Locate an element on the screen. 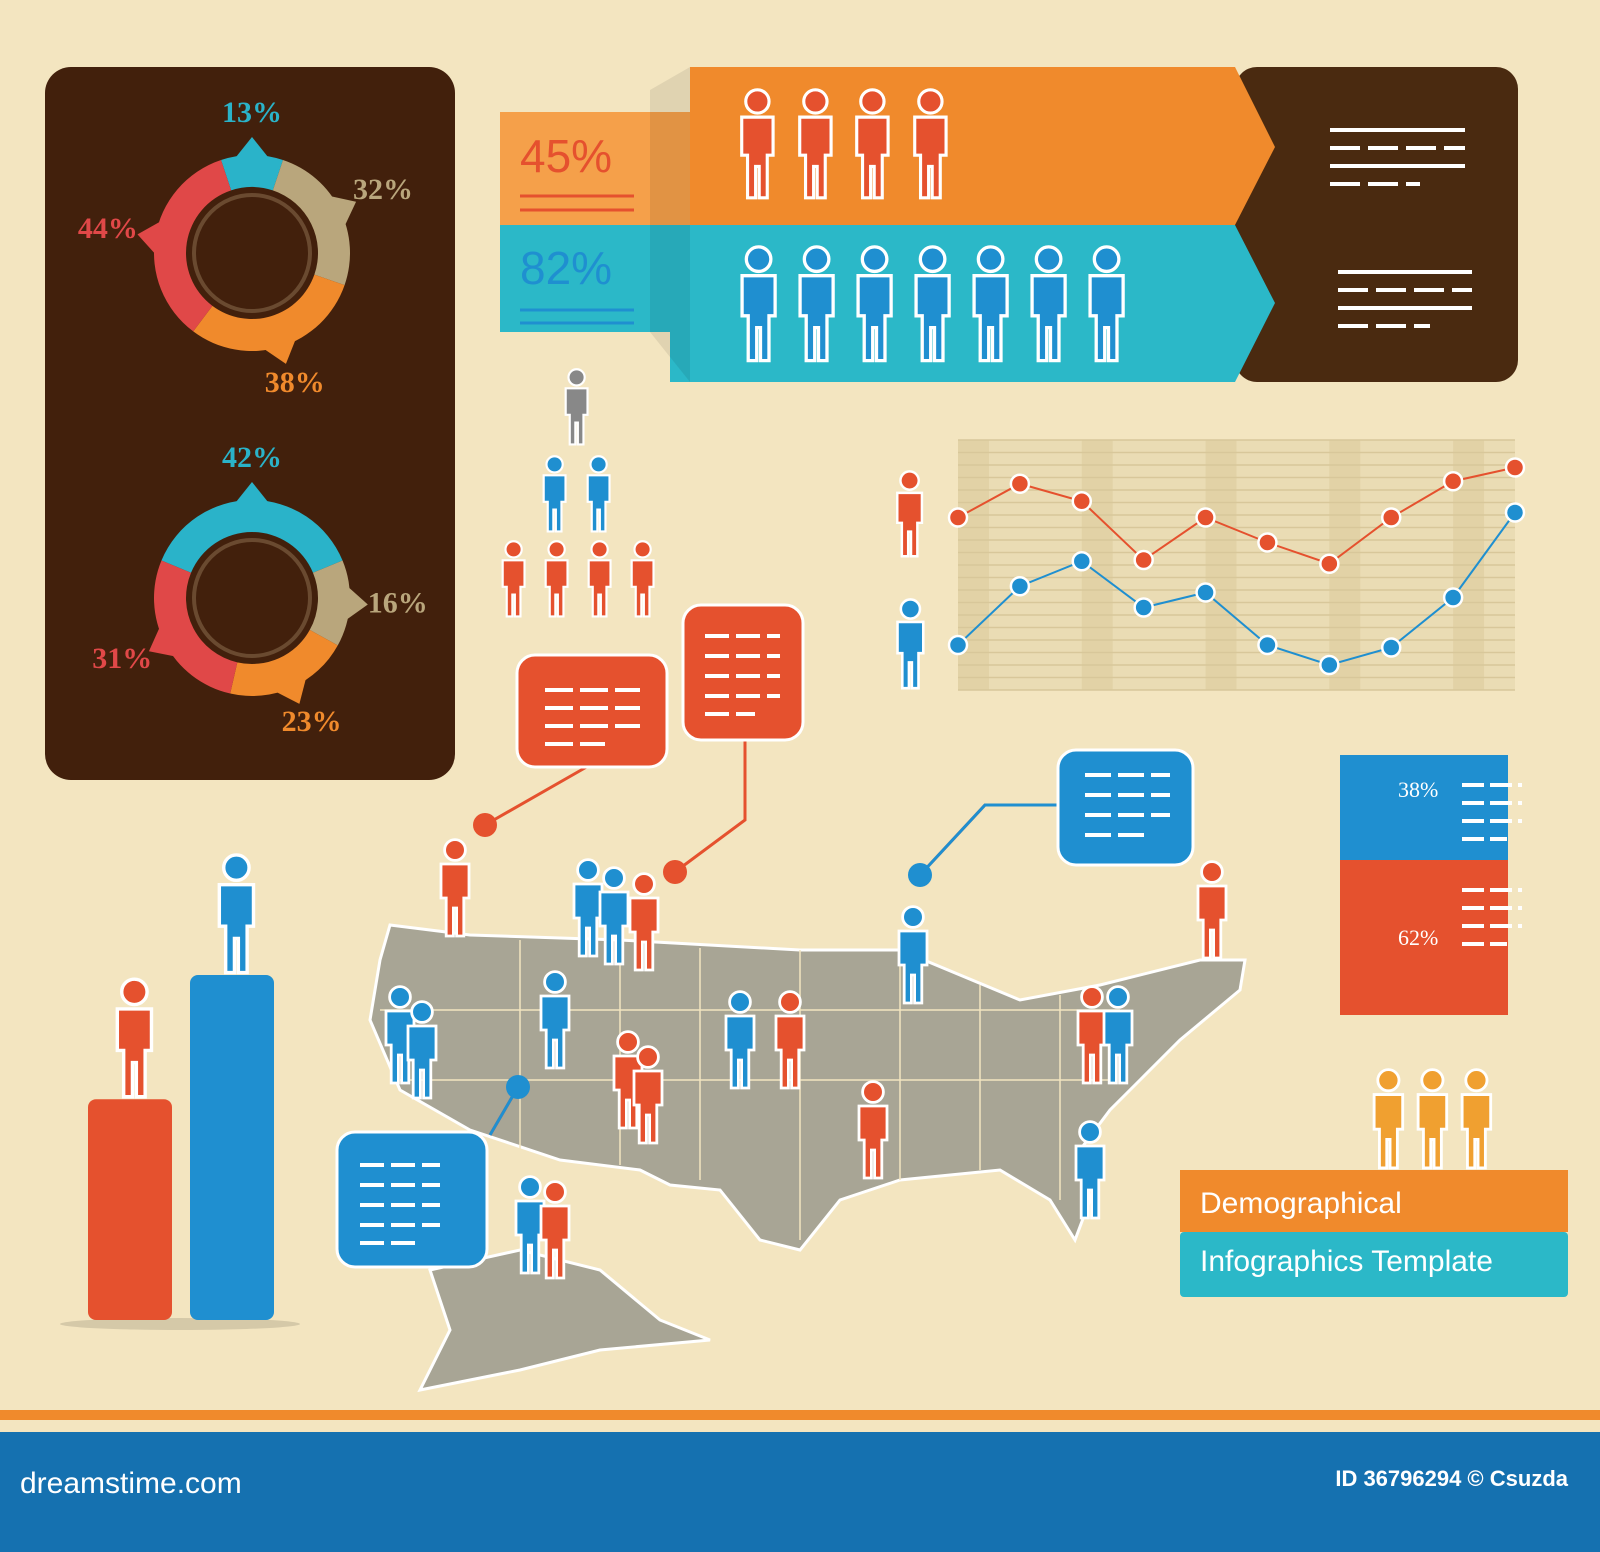 The image size is (1600, 1552). band-underlines is located at coordinates (577, 259).